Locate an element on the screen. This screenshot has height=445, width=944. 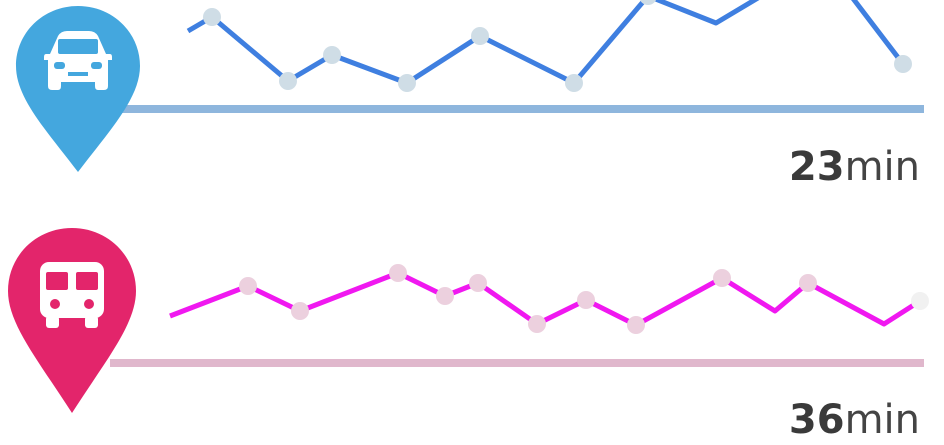
car-trend-line is located at coordinates (545, 43).